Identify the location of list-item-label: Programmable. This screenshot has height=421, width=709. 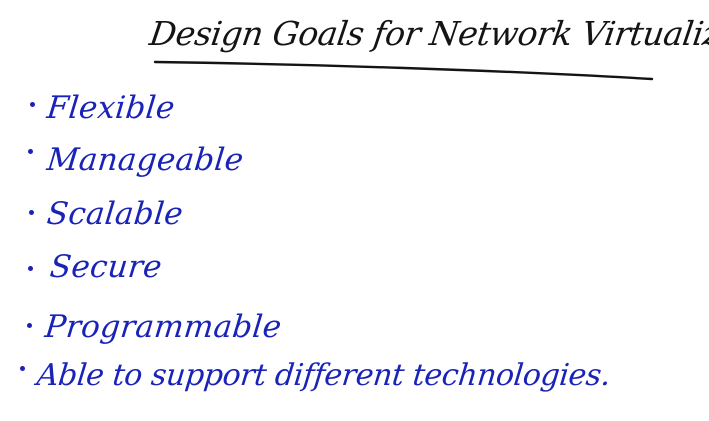
(163, 327).